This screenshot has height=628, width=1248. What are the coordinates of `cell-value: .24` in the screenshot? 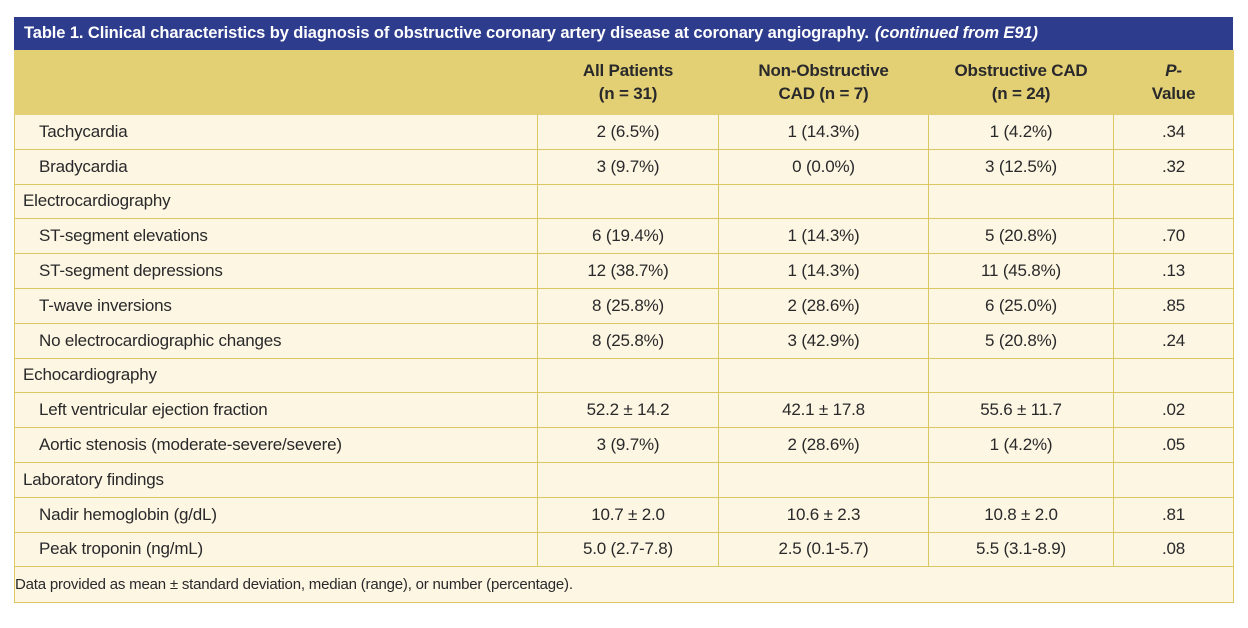 It's located at (1173, 340).